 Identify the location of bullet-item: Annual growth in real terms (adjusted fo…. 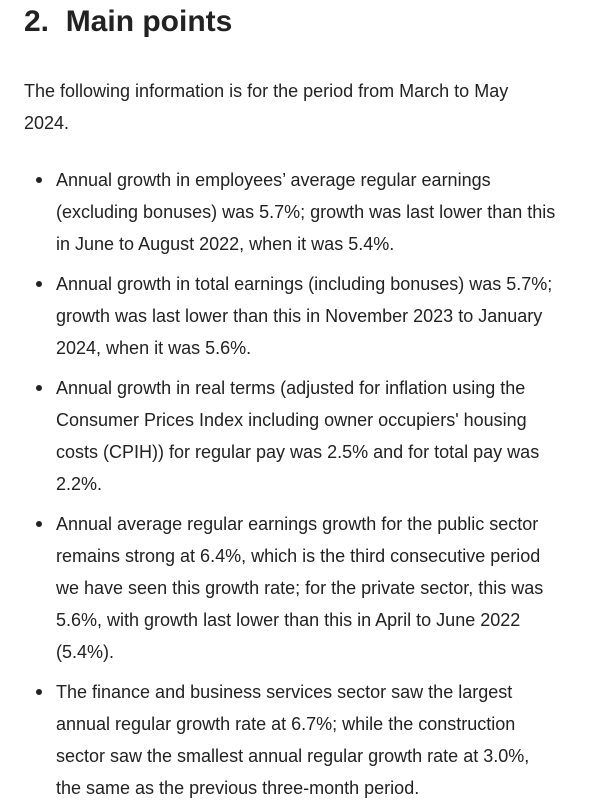
(296, 436).